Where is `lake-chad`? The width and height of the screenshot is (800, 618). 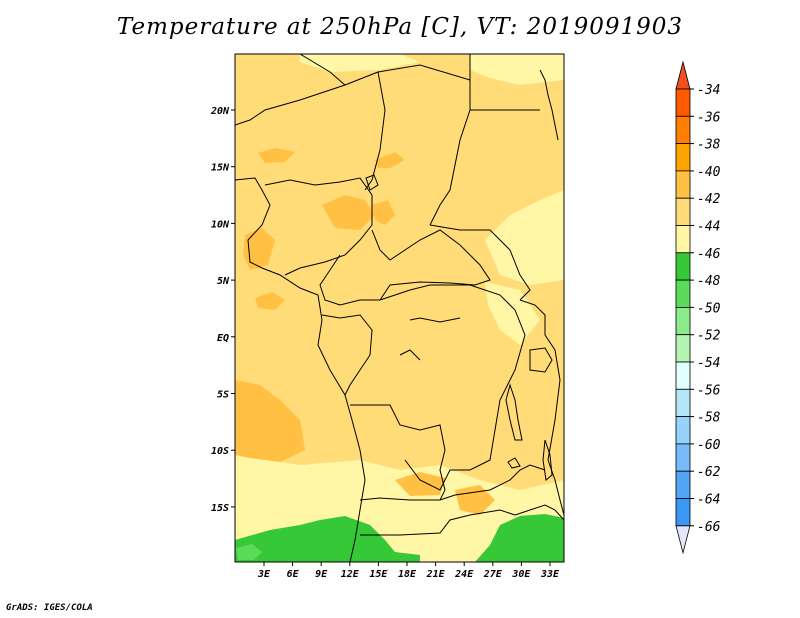 lake-chad is located at coordinates (372, 182).